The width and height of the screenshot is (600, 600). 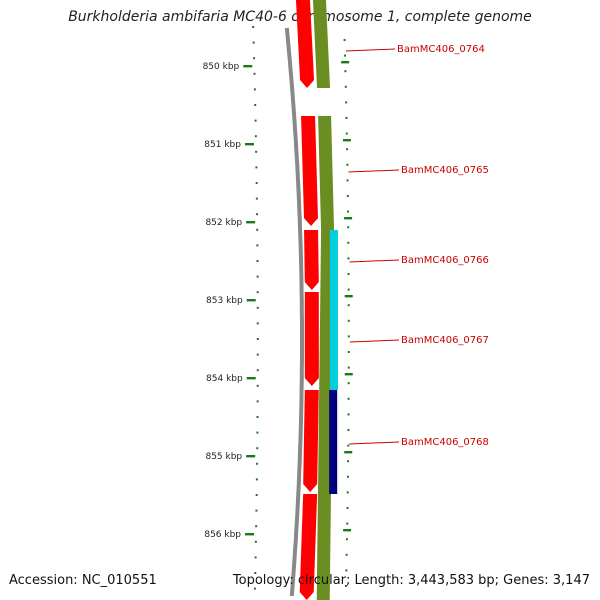 What do you see at coordinates (223, 223) in the screenshot?
I see `kbp-label: 852 kbp` at bounding box center [223, 223].